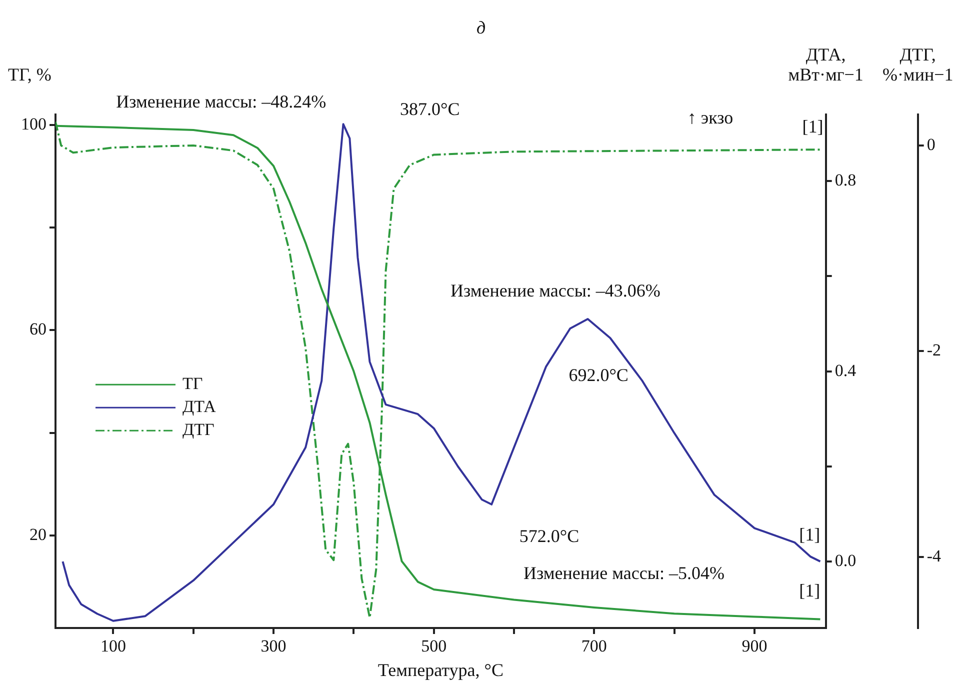 The width and height of the screenshot is (962, 690). I want to click on legend-label: ТГ, so click(192, 384).